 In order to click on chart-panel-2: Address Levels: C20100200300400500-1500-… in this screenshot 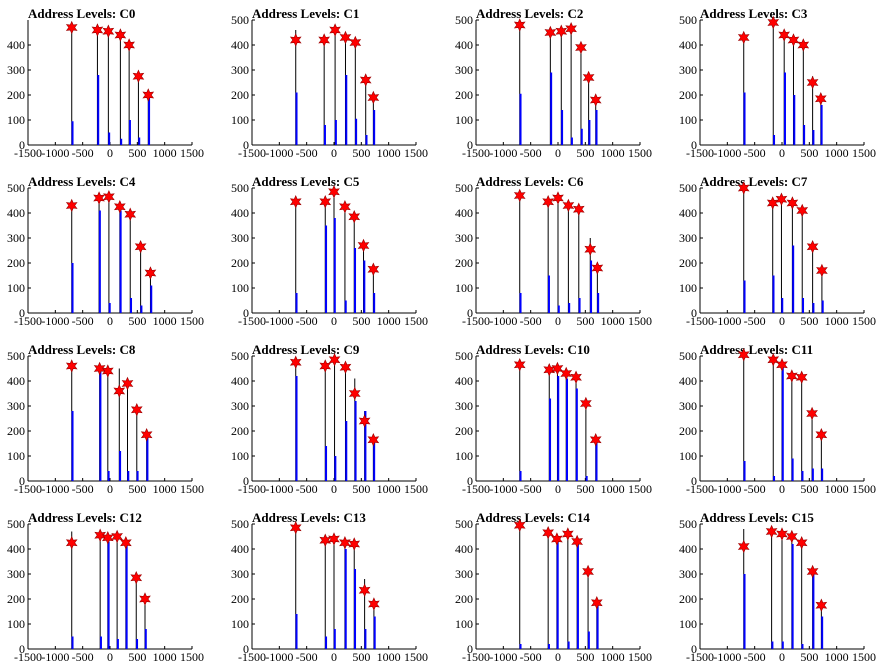, I will do `click(553, 83)`.